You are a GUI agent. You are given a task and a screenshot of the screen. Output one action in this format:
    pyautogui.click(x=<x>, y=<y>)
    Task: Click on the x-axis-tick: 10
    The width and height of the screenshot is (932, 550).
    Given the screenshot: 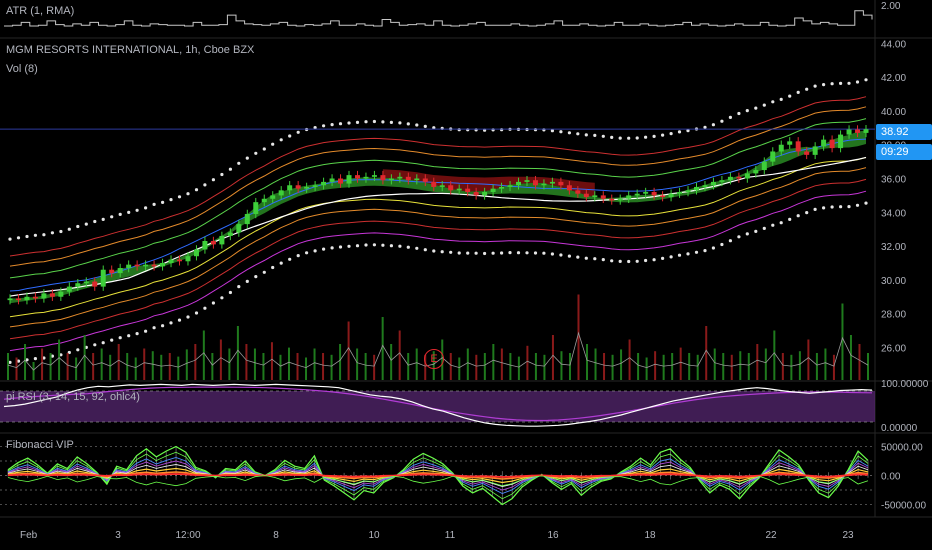 What is the action you would take?
    pyautogui.click(x=374, y=535)
    